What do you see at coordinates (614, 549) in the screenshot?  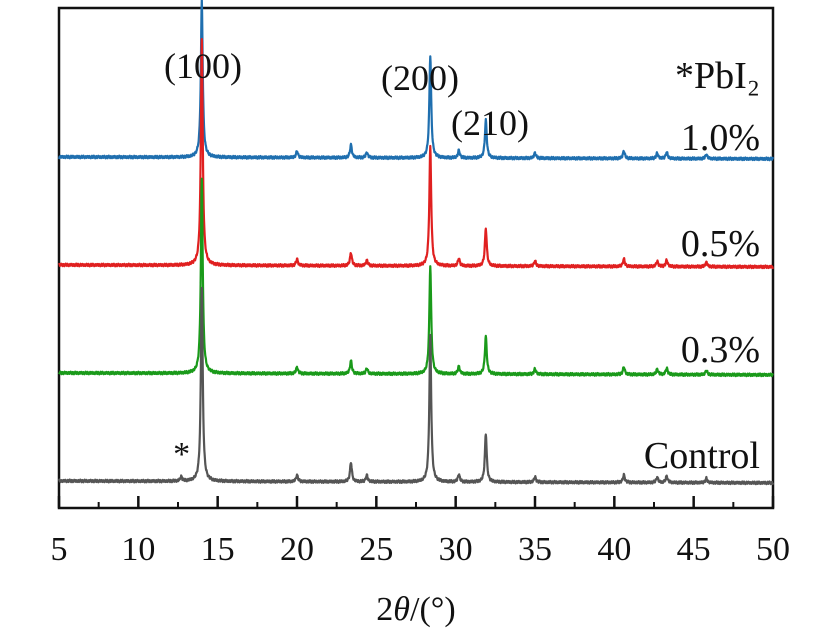 I see `x-tick-label: 40` at bounding box center [614, 549].